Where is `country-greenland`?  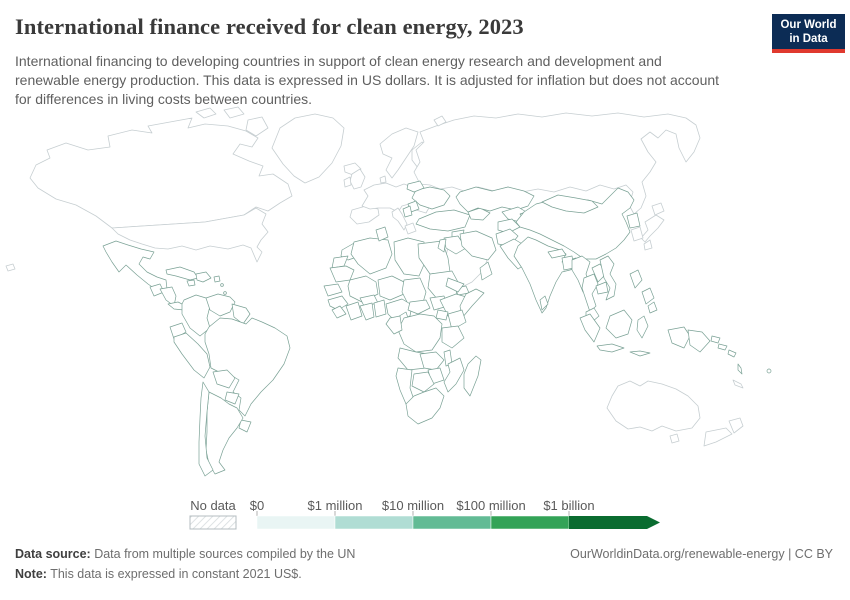 country-greenland is located at coordinates (308, 148).